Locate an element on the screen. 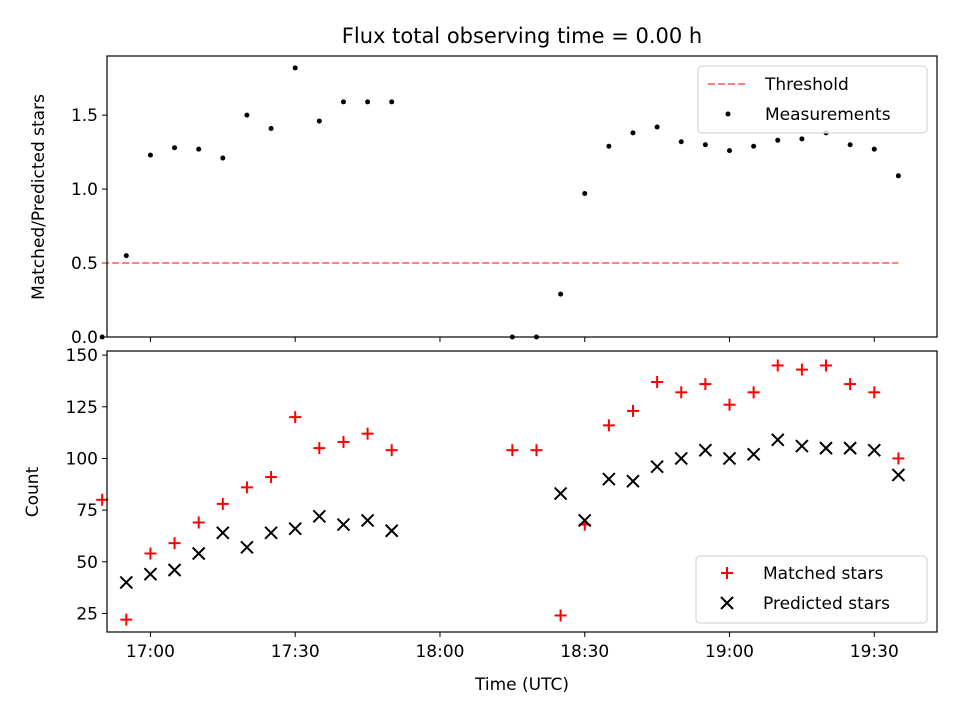 Image resolution: width=960 pixels, height=720 pixels. predicted-stars-point-21-b is located at coordinates (778, 440).